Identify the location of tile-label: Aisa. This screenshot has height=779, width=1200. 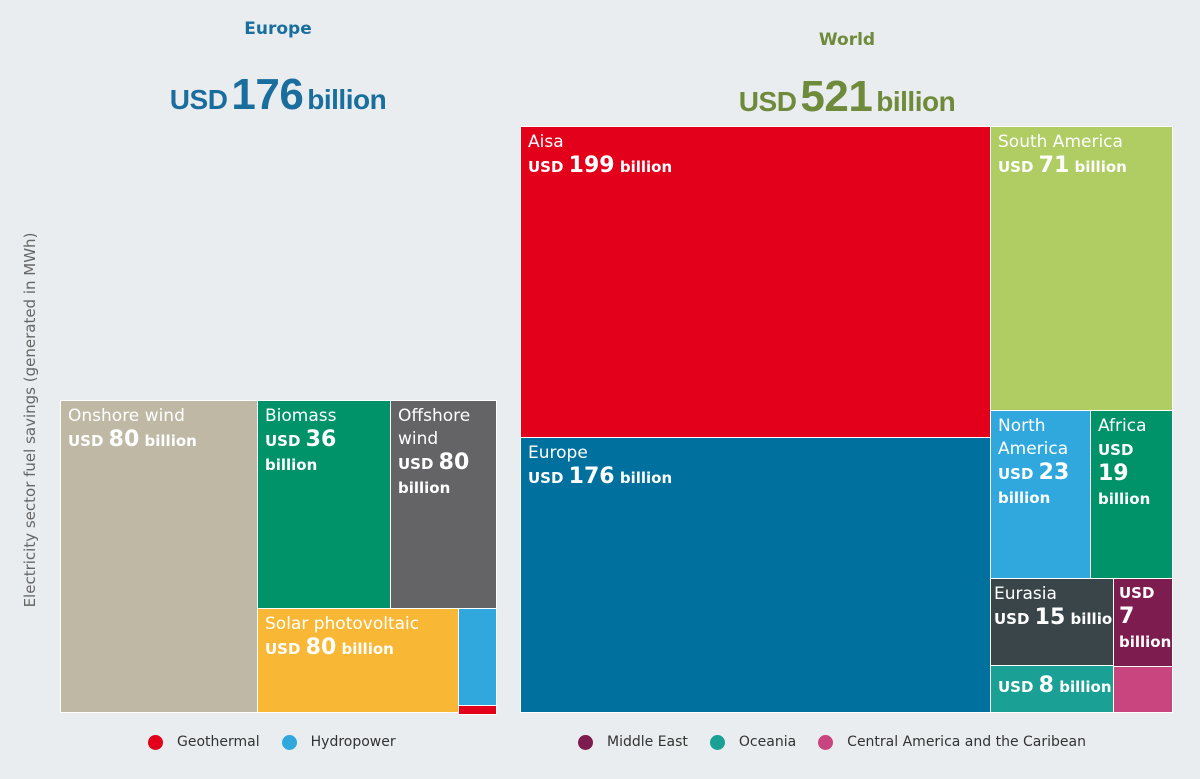
(546, 142).